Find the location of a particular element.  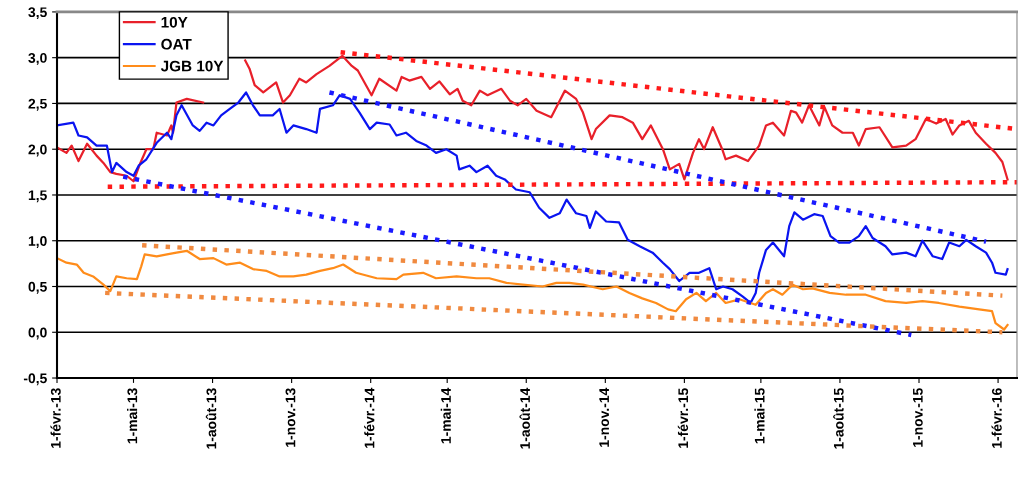

y-tick-label: 0,0 is located at coordinates (37, 333).